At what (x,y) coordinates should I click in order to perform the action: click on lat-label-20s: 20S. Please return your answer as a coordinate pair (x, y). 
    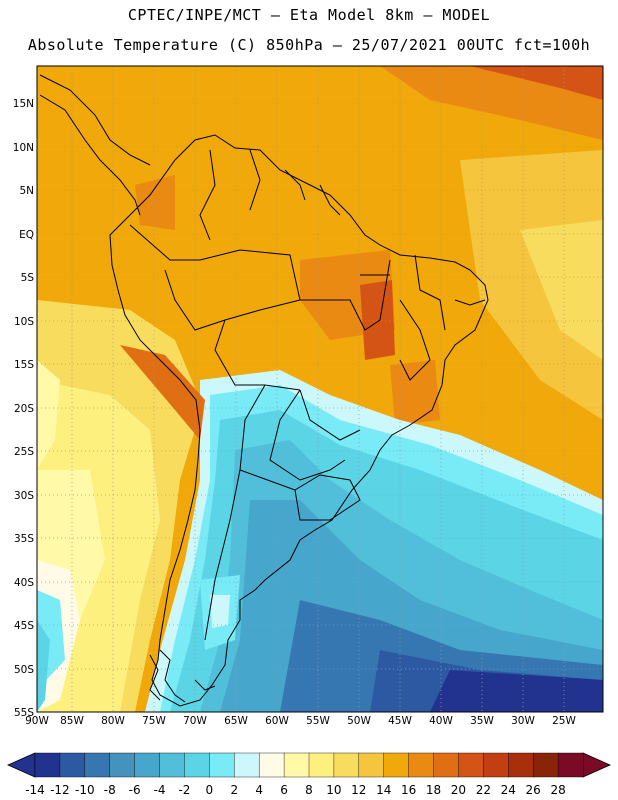
    Looking at the image, I should click on (24, 409).